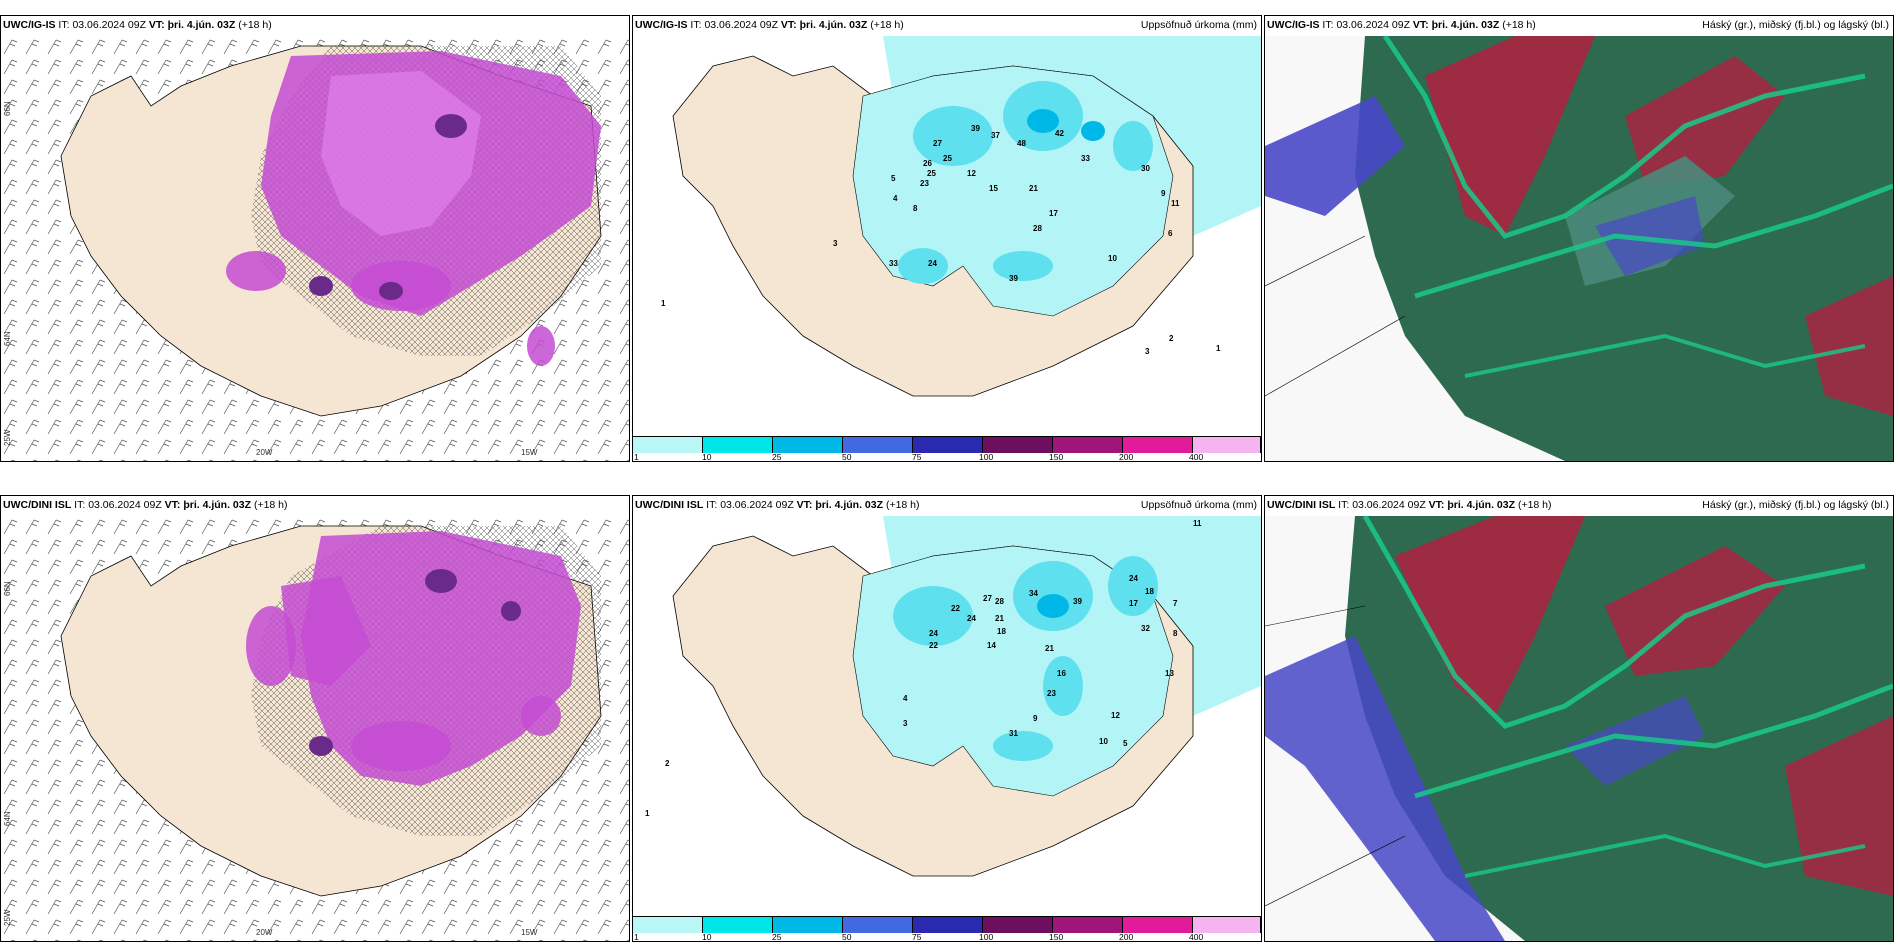 This screenshot has width=1900, height=950. Describe the element at coordinates (993, 188) in the screenshot. I see `svg-text: 15` at that location.